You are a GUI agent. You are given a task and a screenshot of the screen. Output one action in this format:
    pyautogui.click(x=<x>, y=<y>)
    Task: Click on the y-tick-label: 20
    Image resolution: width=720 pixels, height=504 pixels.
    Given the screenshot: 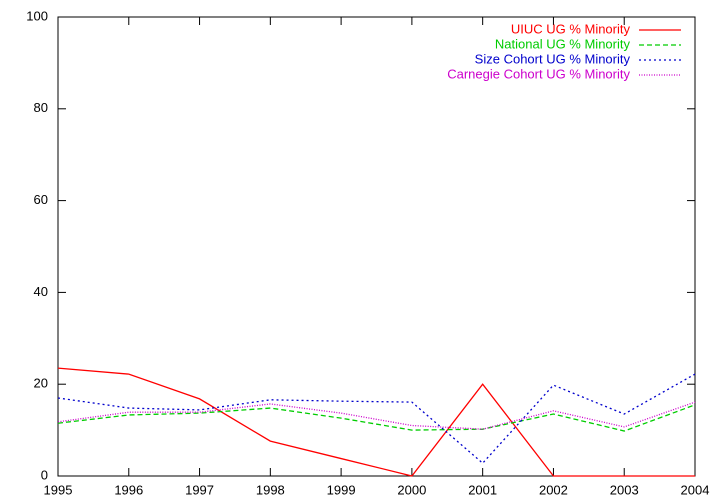 What is the action you would take?
    pyautogui.click(x=41, y=383)
    